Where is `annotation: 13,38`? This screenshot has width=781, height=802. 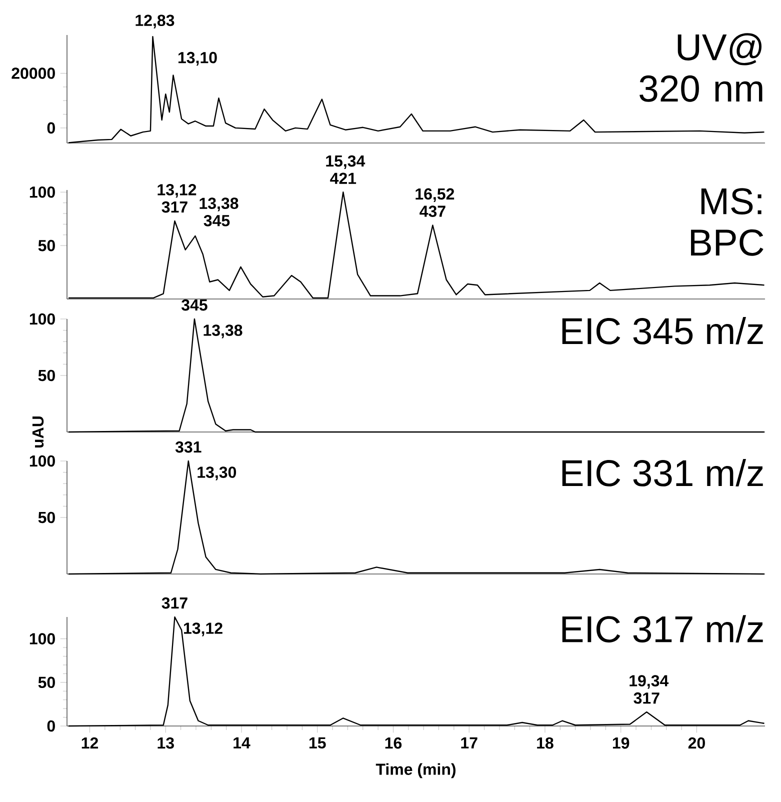 annotation: 13,38 is located at coordinates (223, 331).